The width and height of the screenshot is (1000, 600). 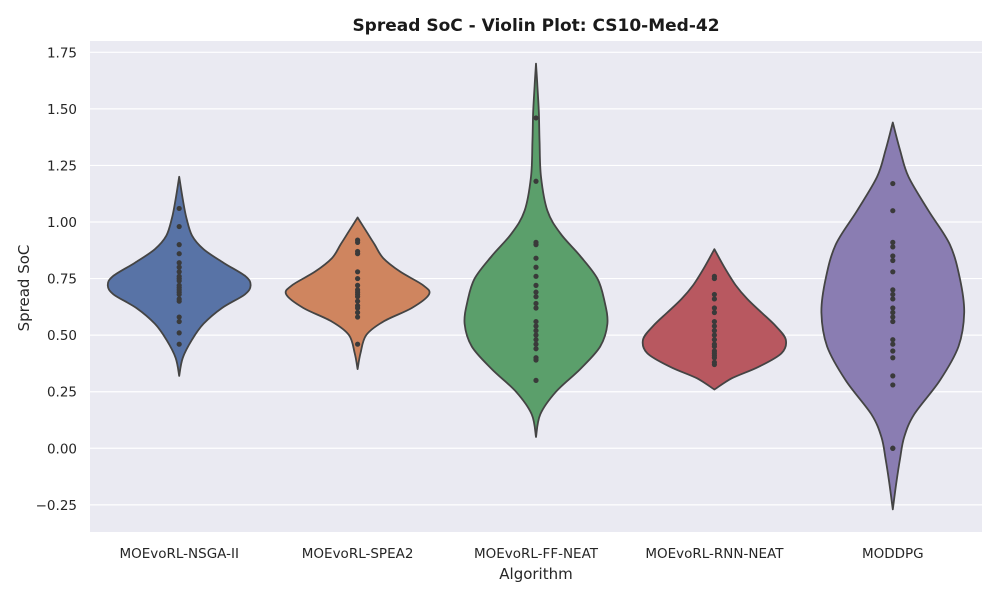 What do you see at coordinates (358, 554) in the screenshot?
I see `x-tick-label: MOEvoRL-SPEA2` at bounding box center [358, 554].